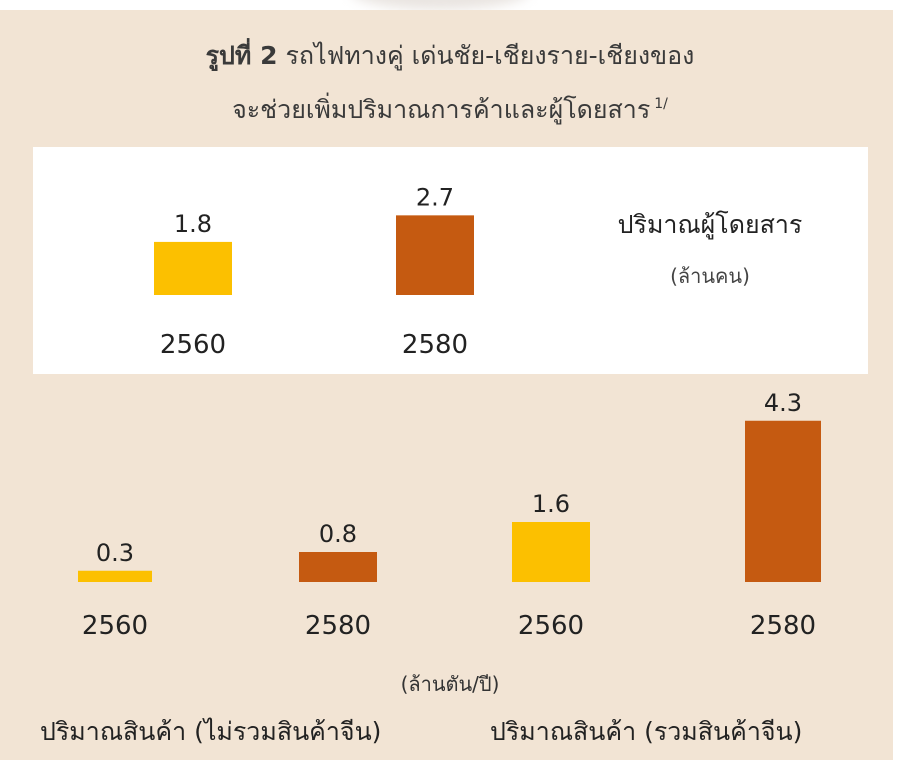  I want to click on freight-data-label-g0-2560: 0.3, so click(115, 553).